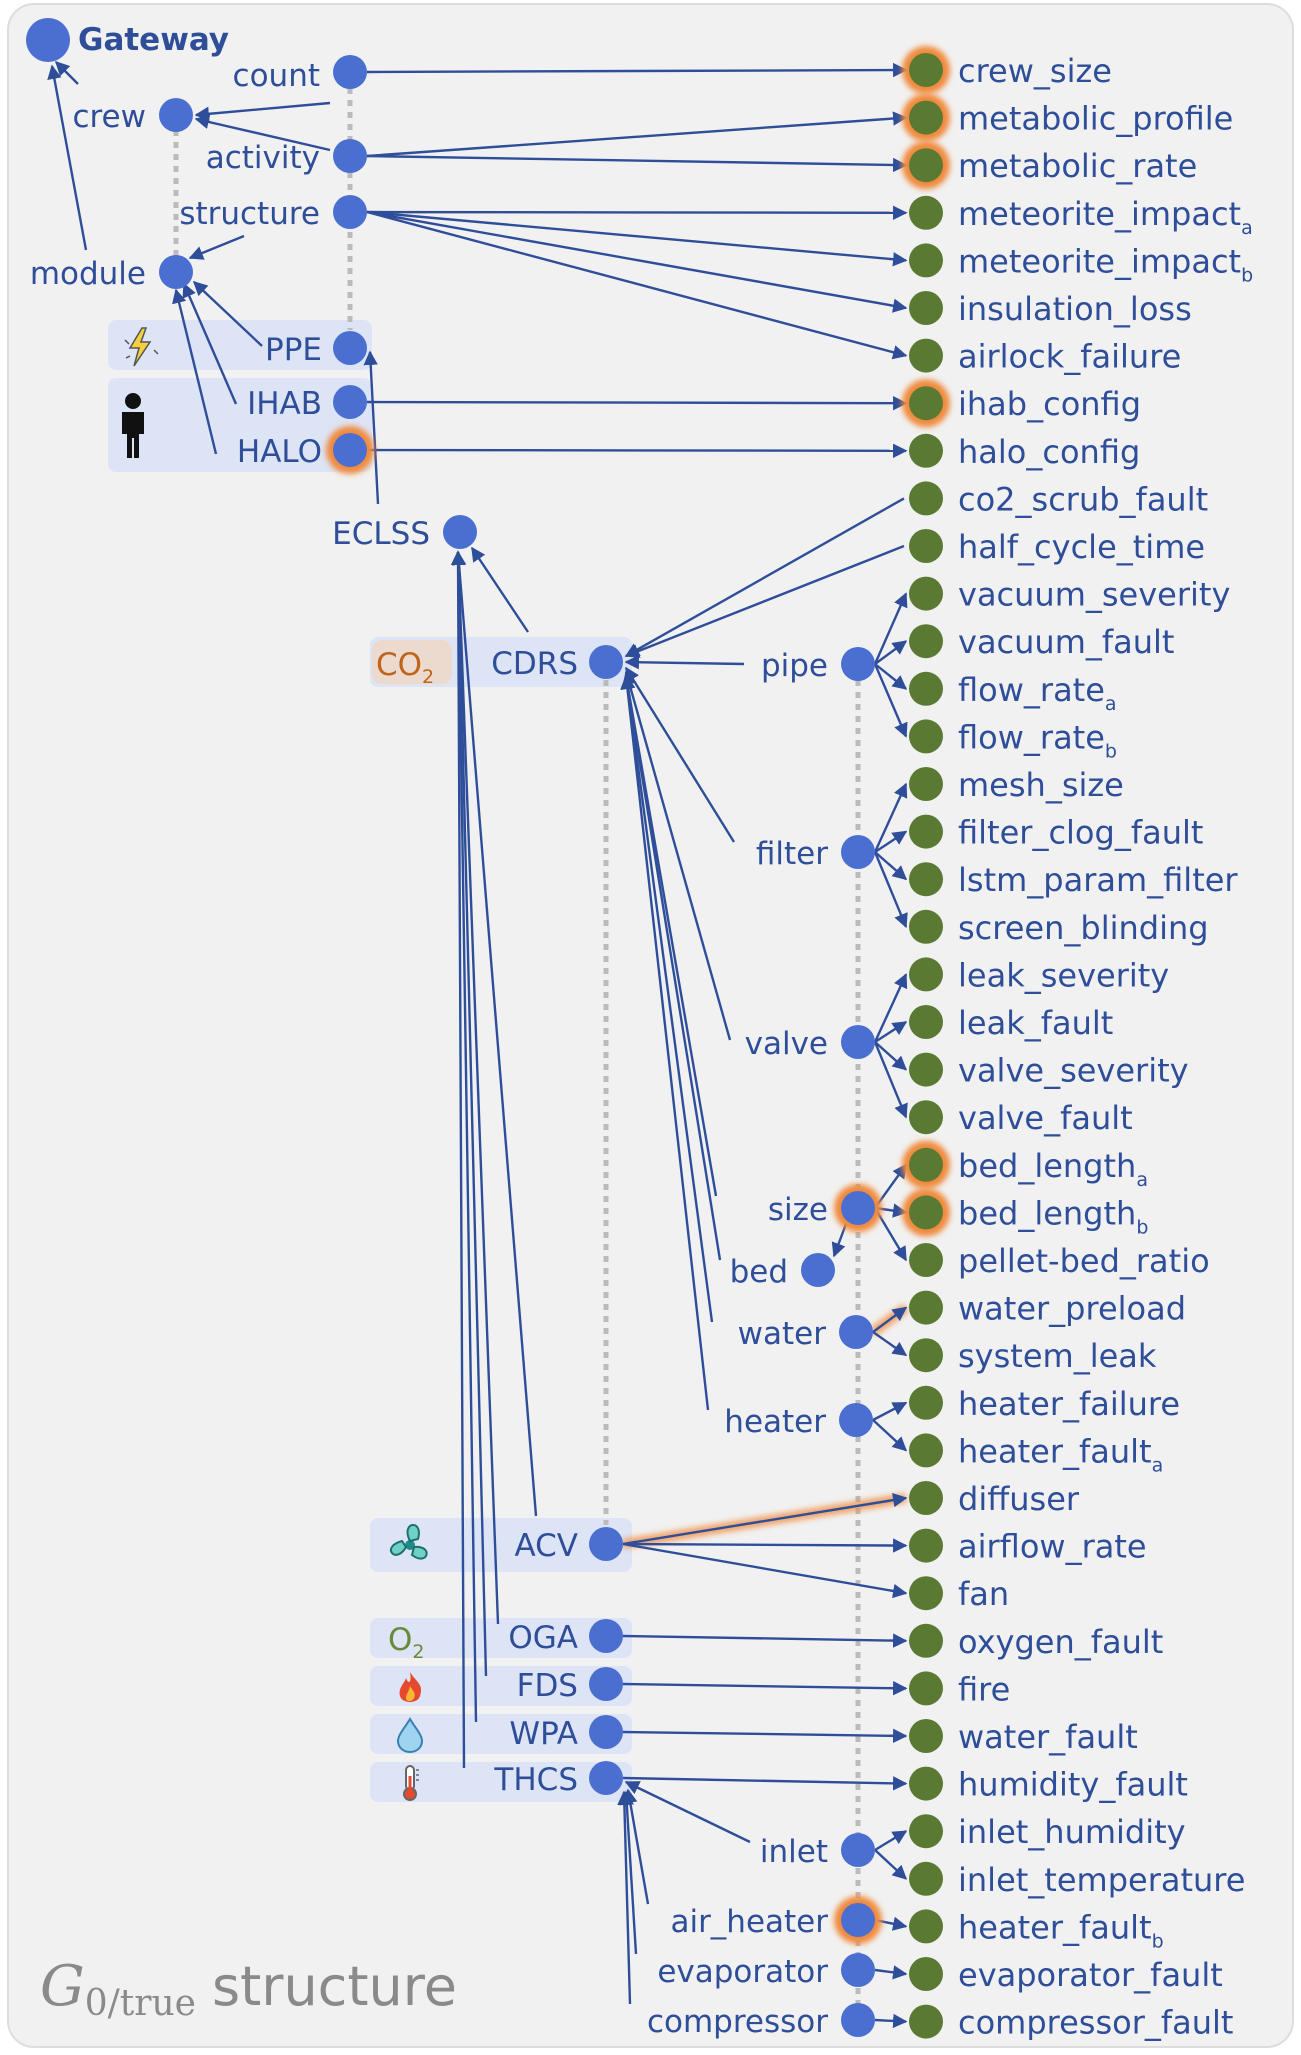 The image size is (1301, 2055). I want to click on fds-node, so click(606, 1684).